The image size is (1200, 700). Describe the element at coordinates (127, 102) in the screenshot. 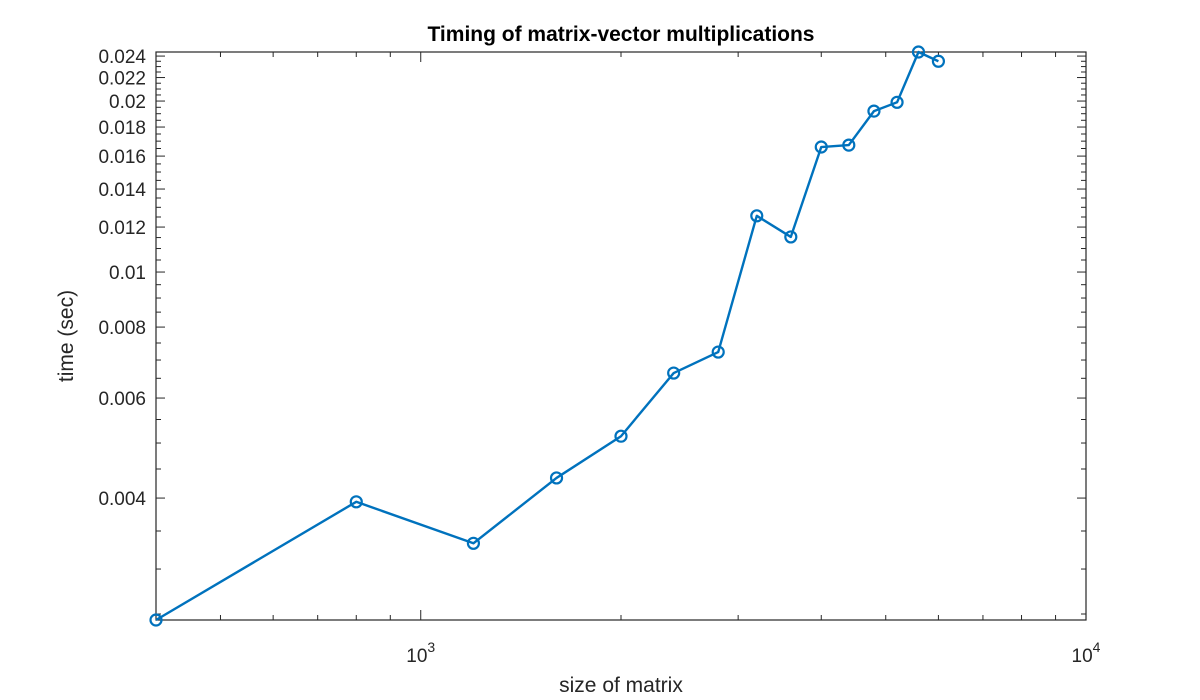

I see `y-tick-label: 0.02` at that location.